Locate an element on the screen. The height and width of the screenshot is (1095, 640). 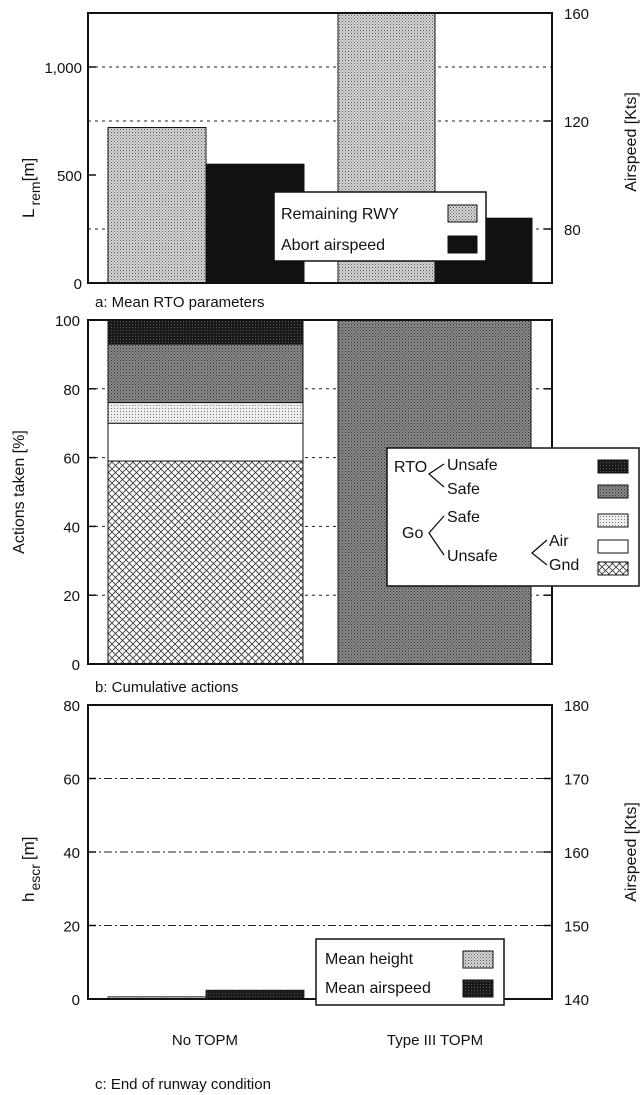
legend-swatch-mean-airspeed is located at coordinates (478, 988).